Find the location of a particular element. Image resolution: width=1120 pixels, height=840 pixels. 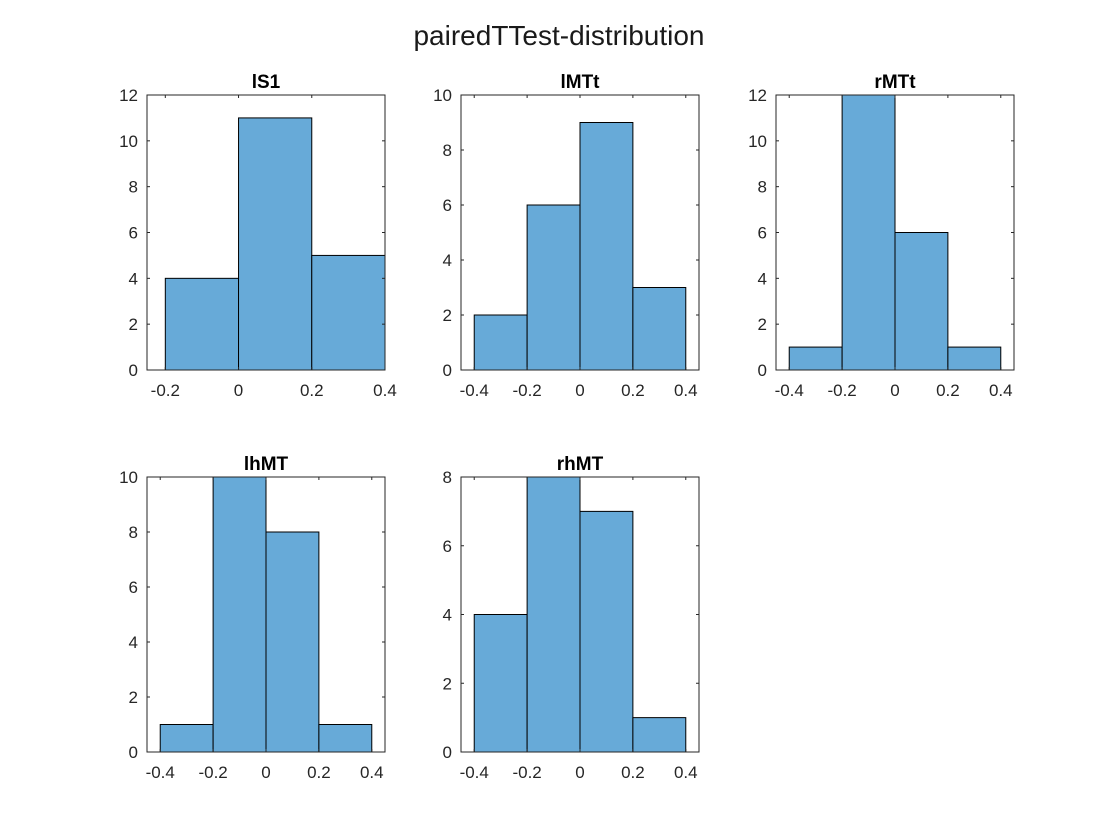

subplot-4: -0.4 -0.2 0 0.2 0.4 0 2 4 6 8 rhMT is located at coordinates (571, 618).